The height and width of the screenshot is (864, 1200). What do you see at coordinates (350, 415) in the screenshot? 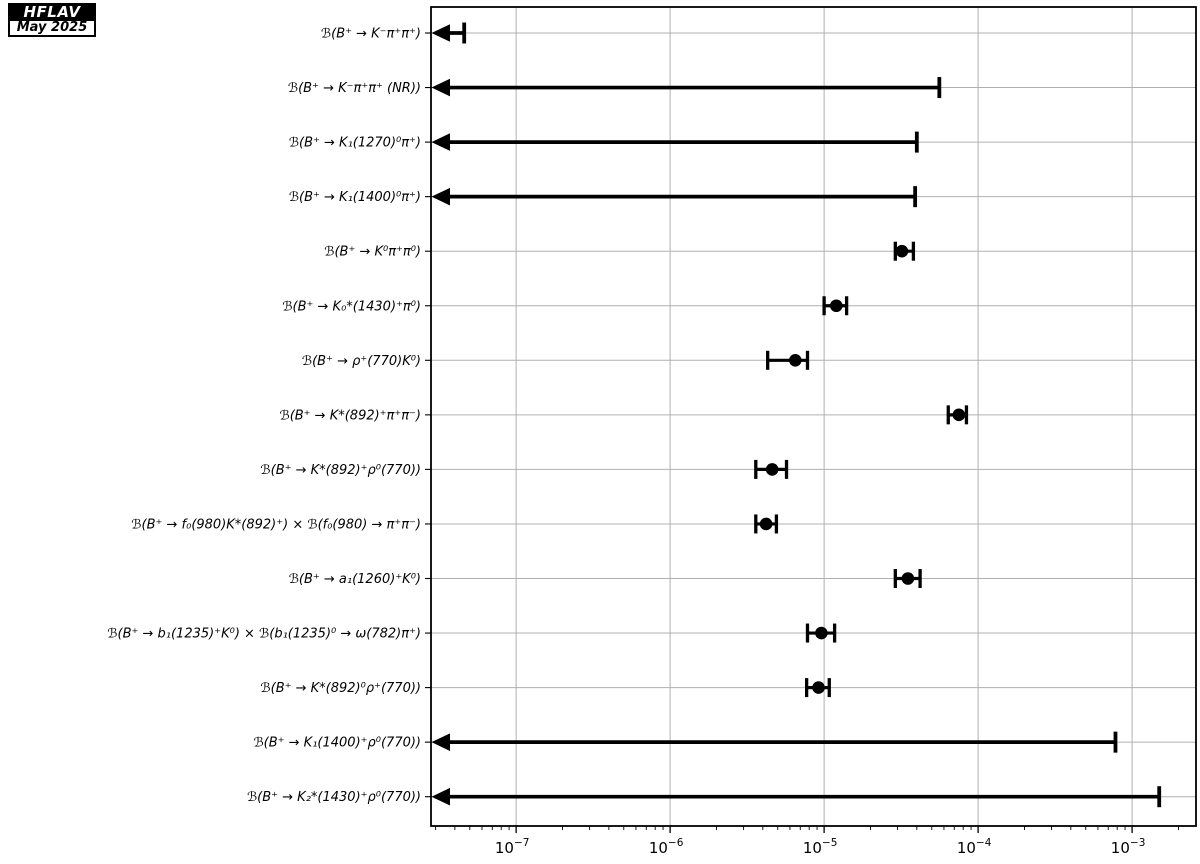
I see `row-label: ℬ(B⁺ → K*(892)⁺π⁺π⁻)` at bounding box center [350, 415].